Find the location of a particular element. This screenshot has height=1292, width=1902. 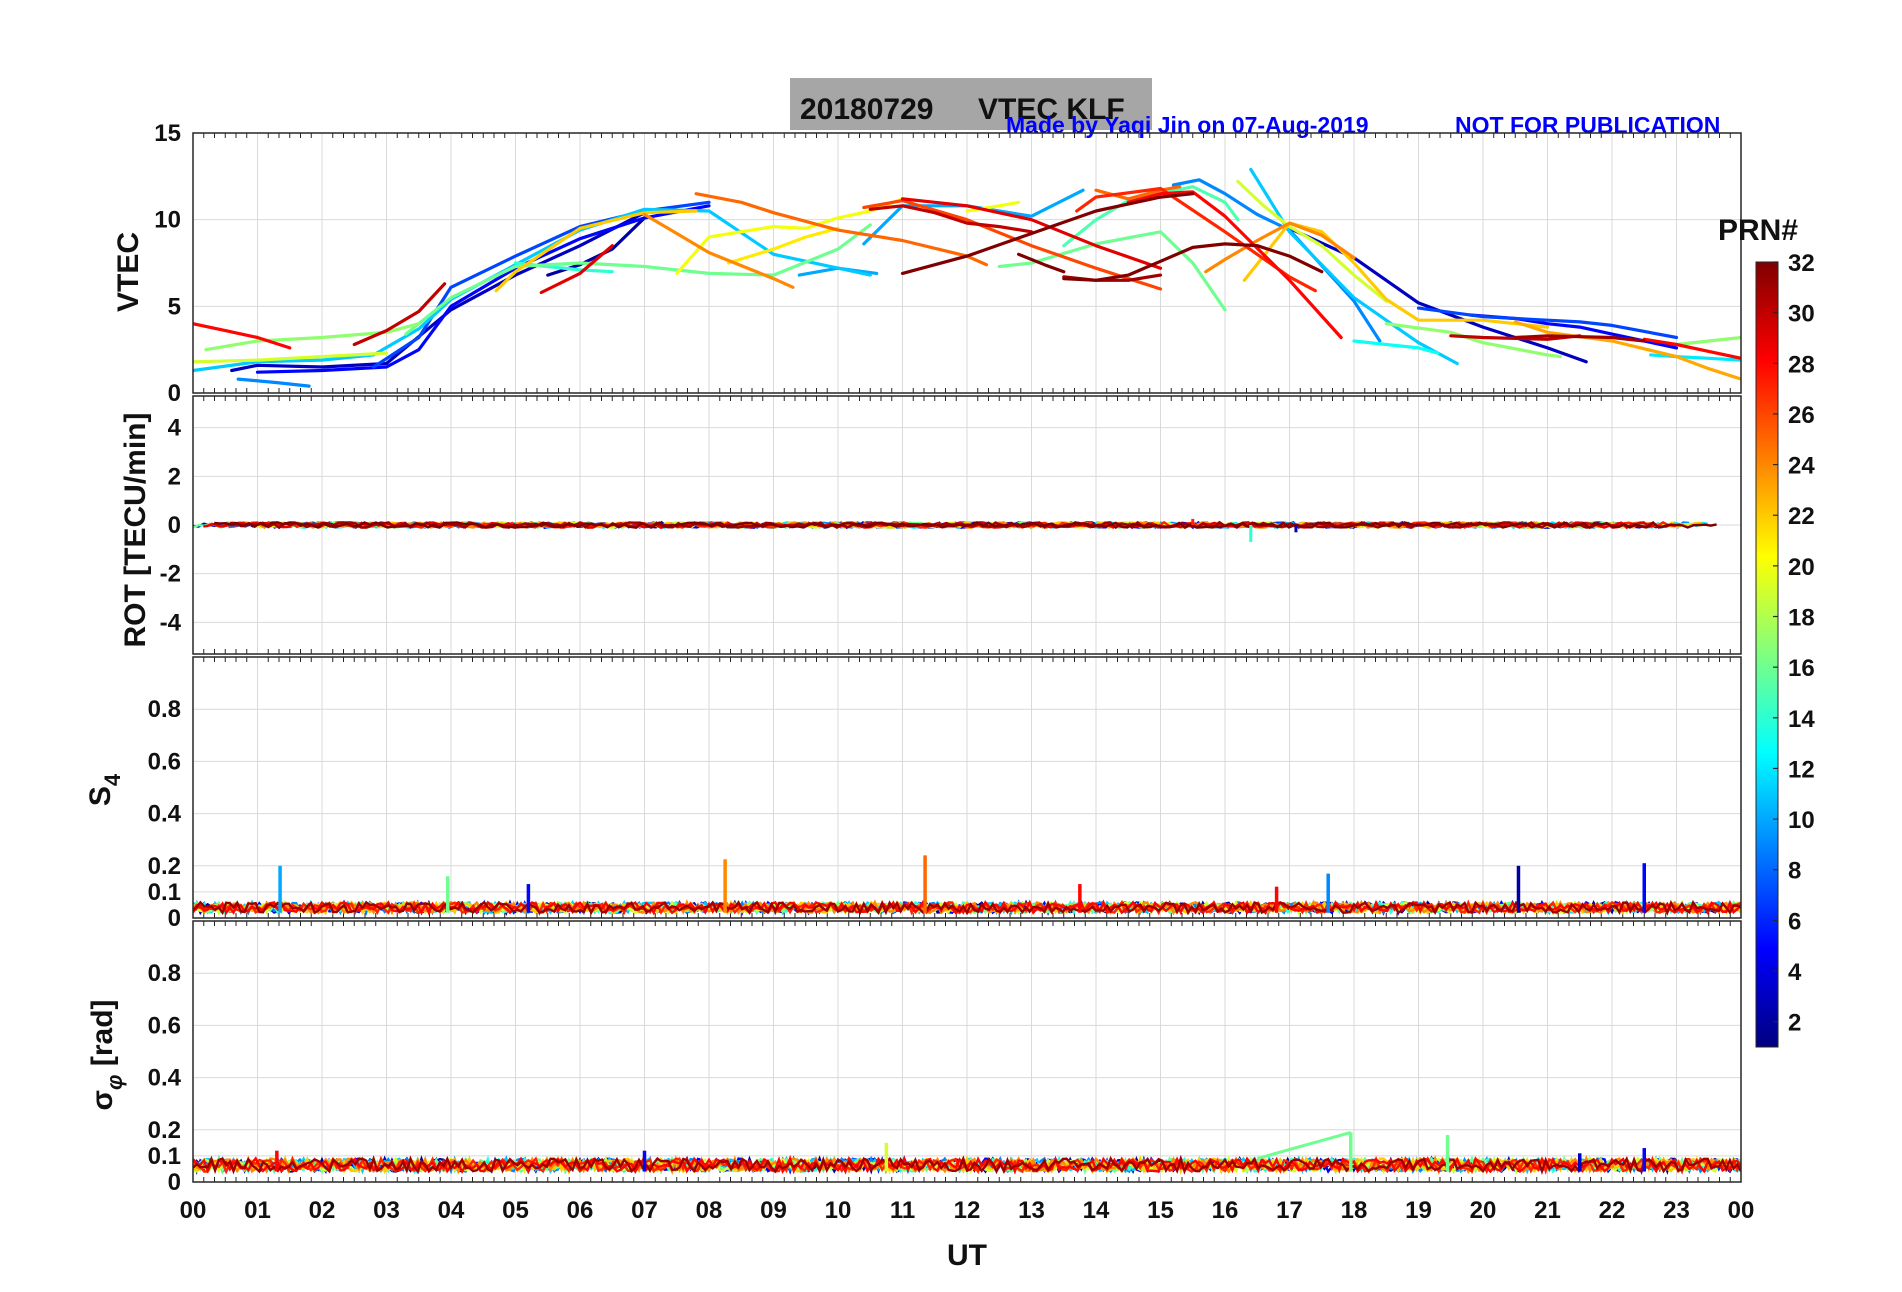

colorbar-tick-label: 26 is located at coordinates (1801, 415).